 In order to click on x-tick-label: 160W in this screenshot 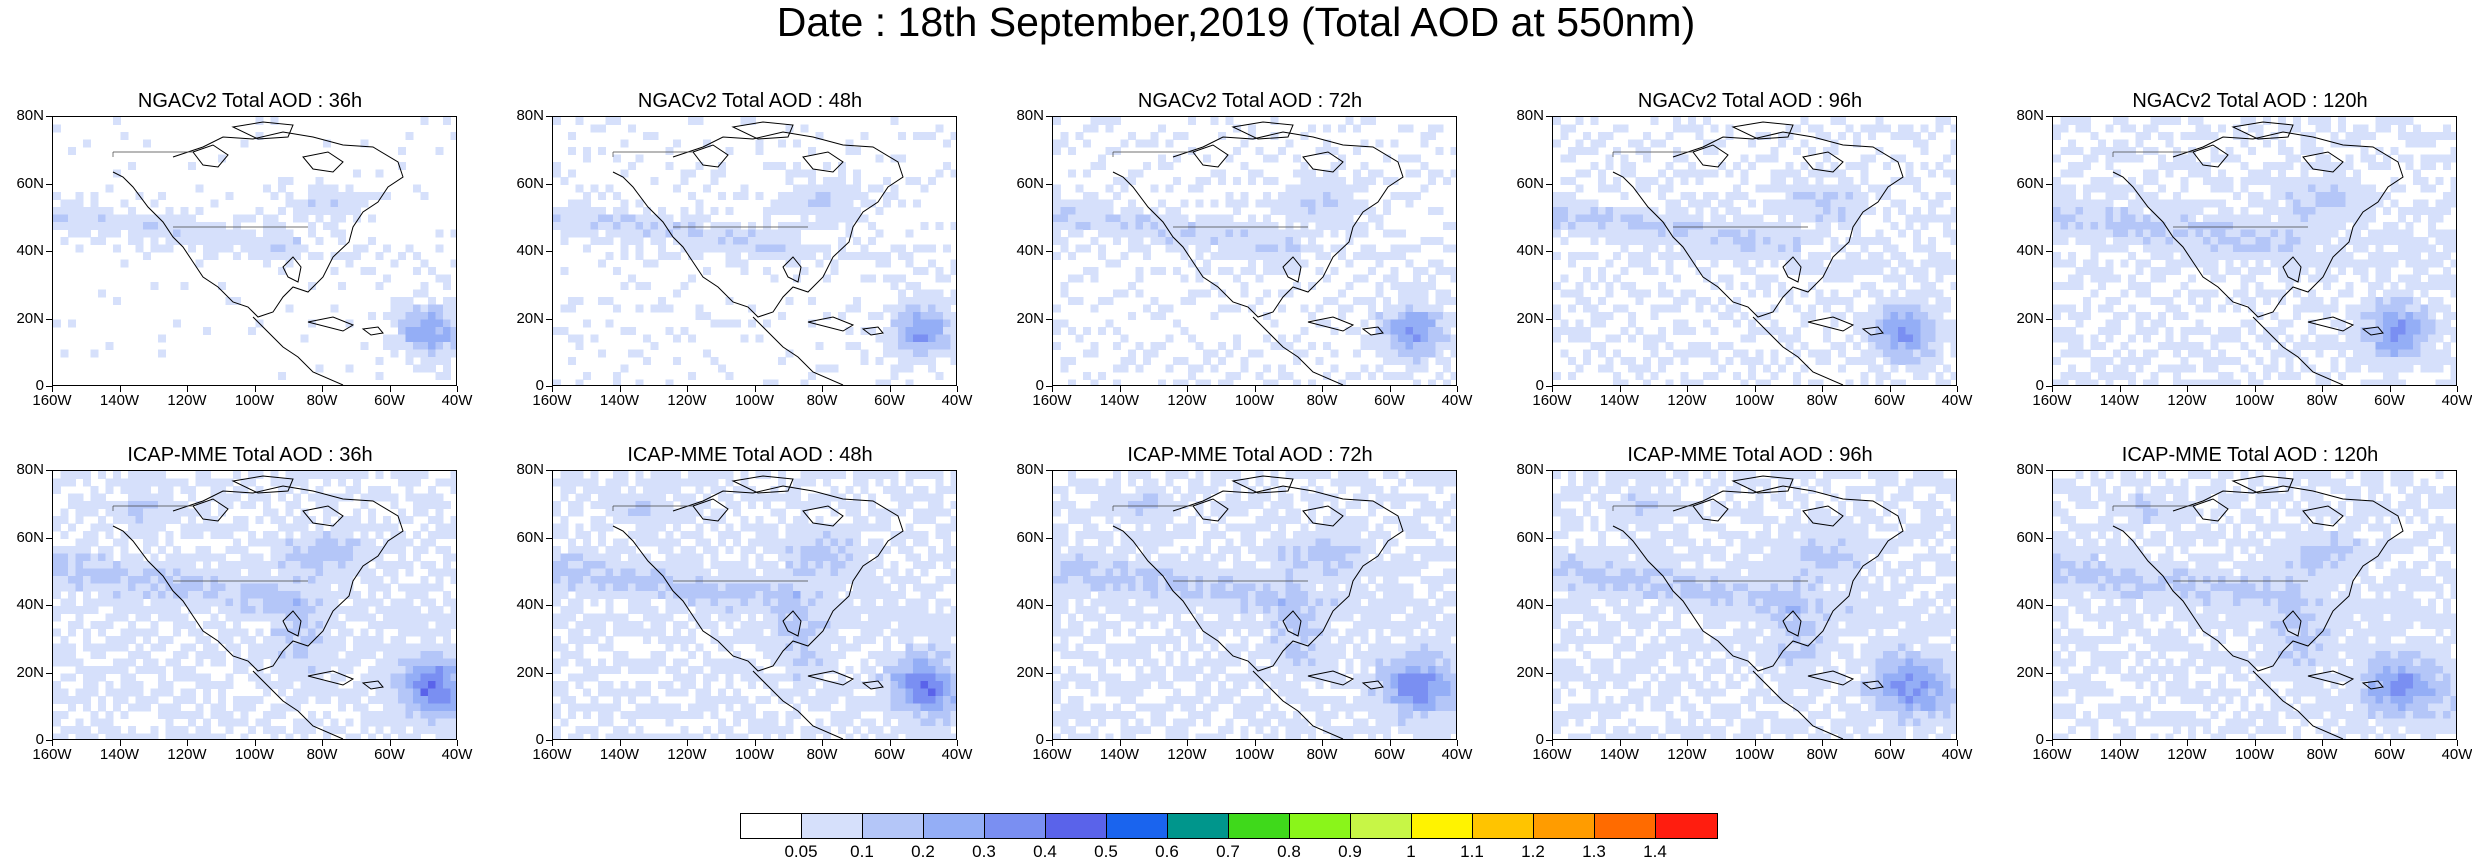, I will do `click(1052, 400)`.